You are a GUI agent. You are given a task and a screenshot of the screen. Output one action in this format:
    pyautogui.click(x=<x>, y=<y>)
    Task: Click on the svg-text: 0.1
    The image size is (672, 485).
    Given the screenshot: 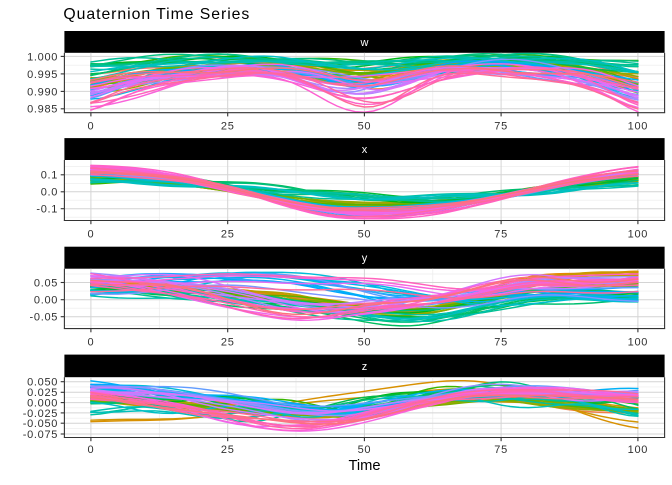 What is the action you would take?
    pyautogui.click(x=49, y=176)
    